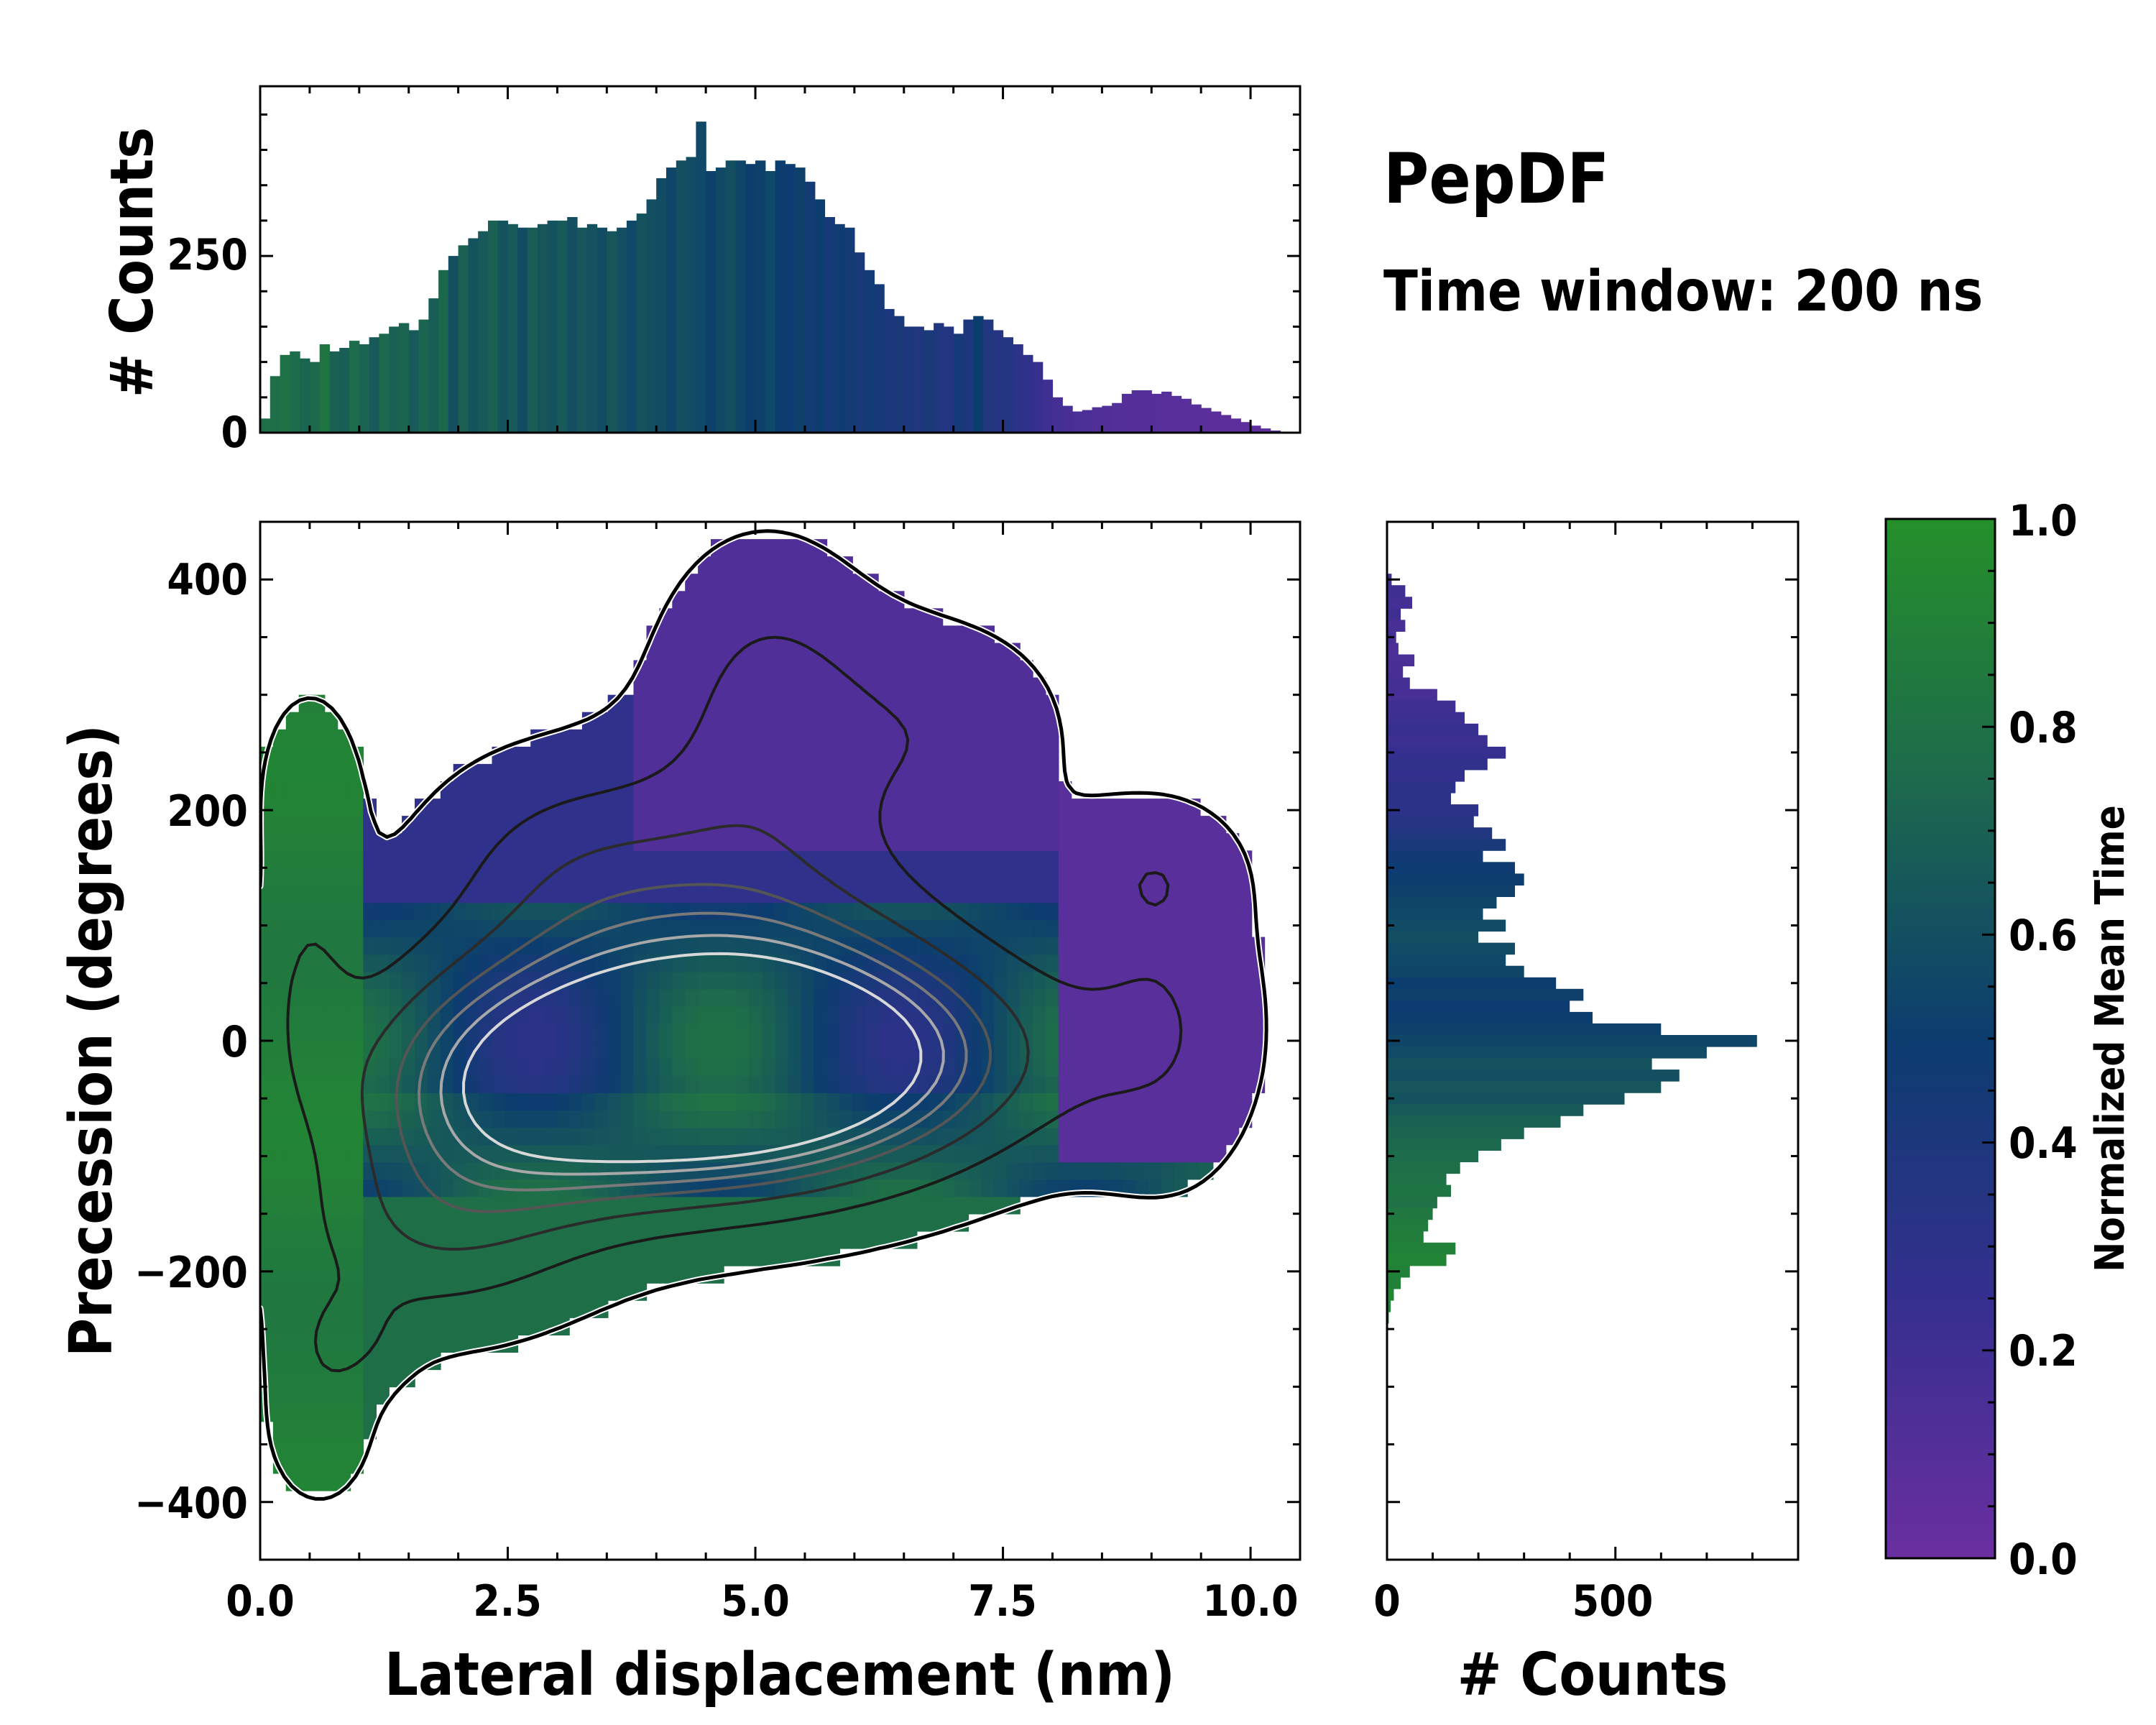 The width and height of the screenshot is (2156, 1725). Describe the element at coordinates (2044, 936) in the screenshot. I see `colorbar-tick-label-0.6: 0.6` at that location.